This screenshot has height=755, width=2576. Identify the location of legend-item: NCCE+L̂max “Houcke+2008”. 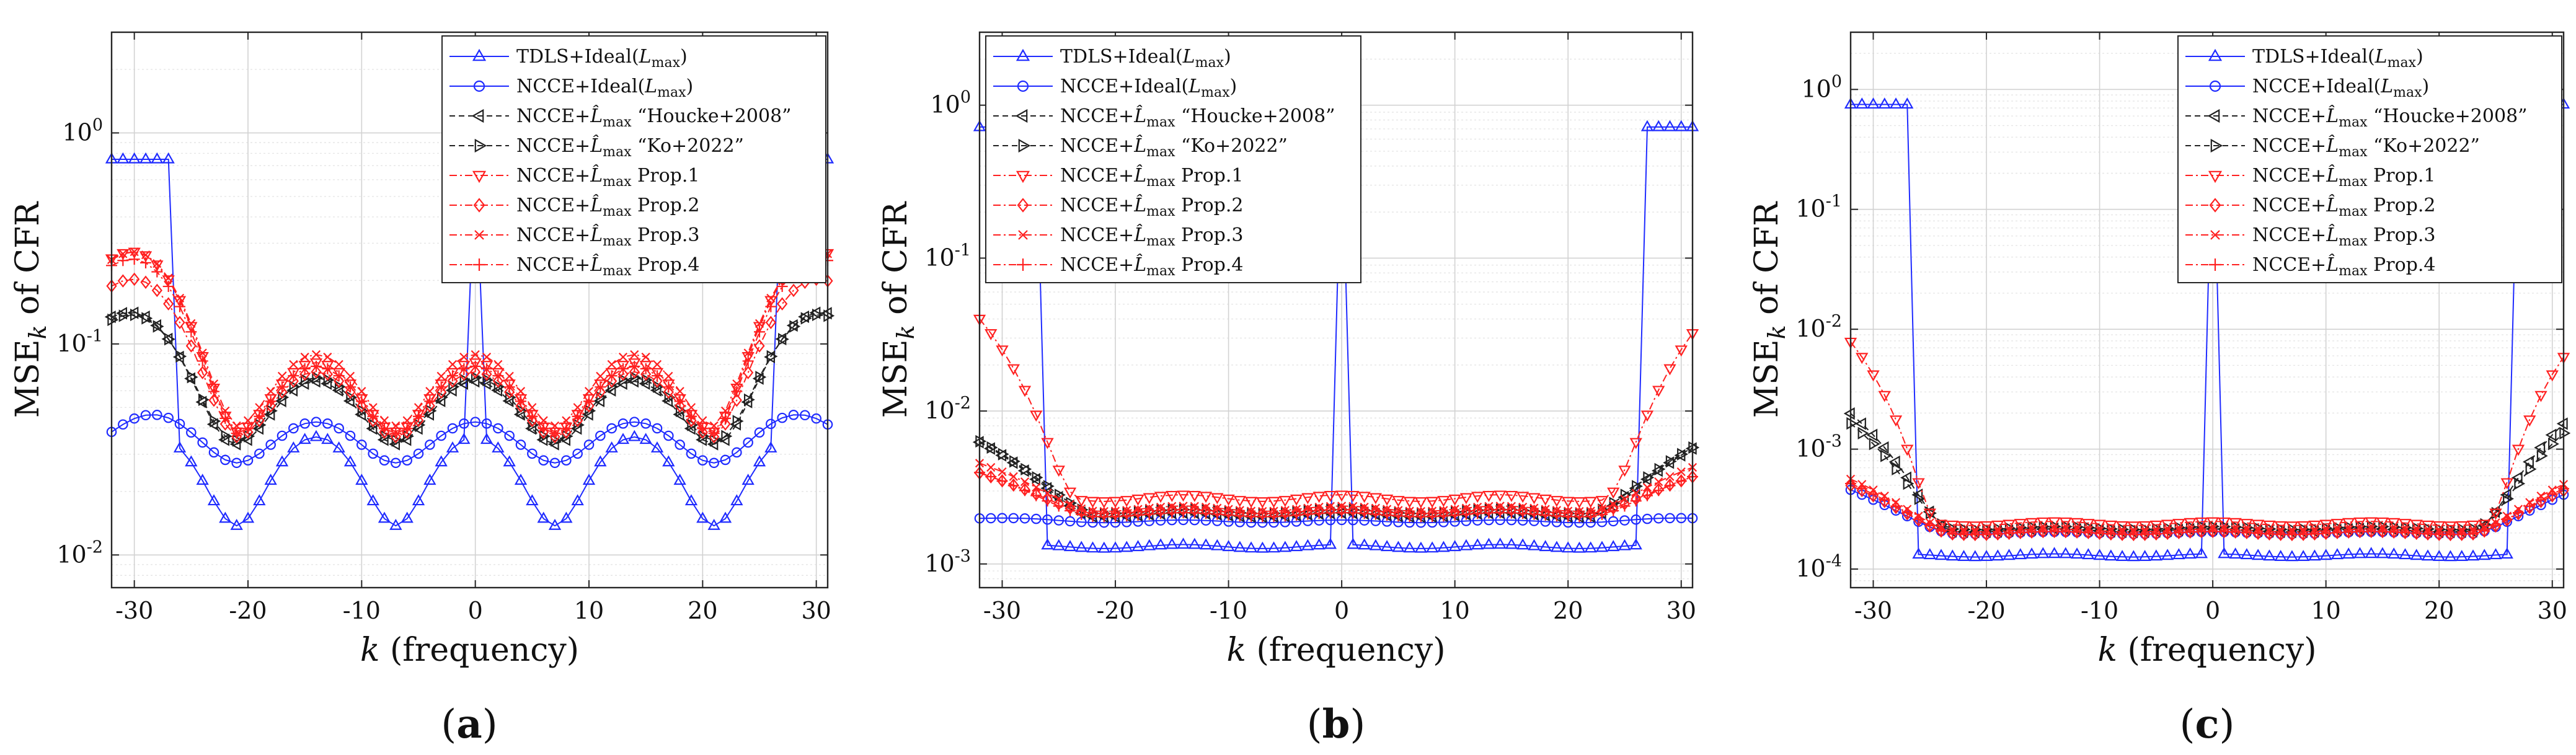
(1164, 117).